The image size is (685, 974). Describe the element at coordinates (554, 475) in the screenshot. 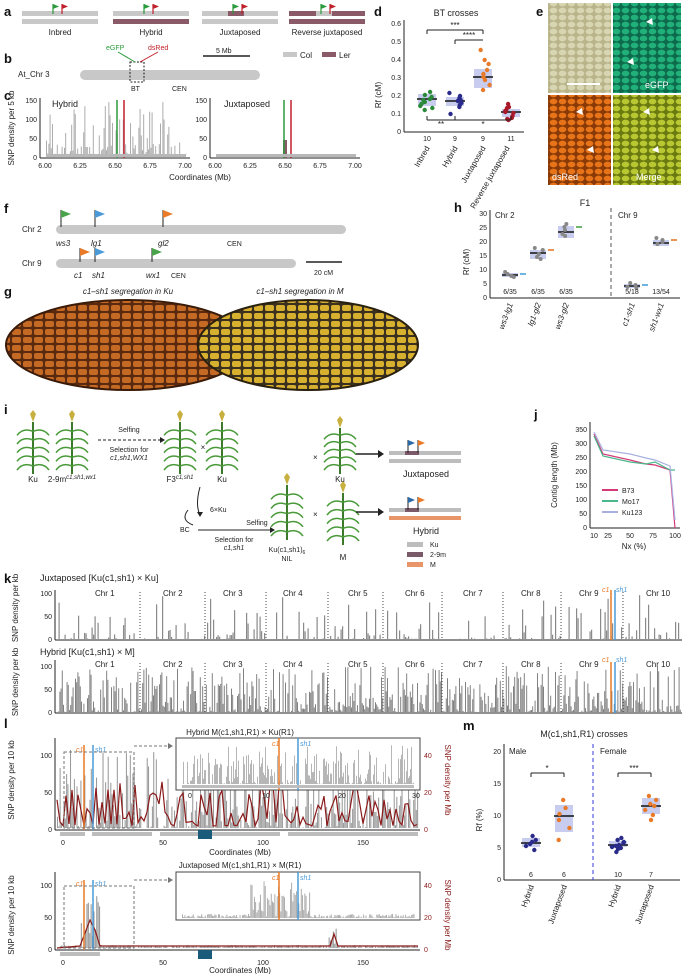

I see `j-ylabel: Contig length (Mb)` at that location.